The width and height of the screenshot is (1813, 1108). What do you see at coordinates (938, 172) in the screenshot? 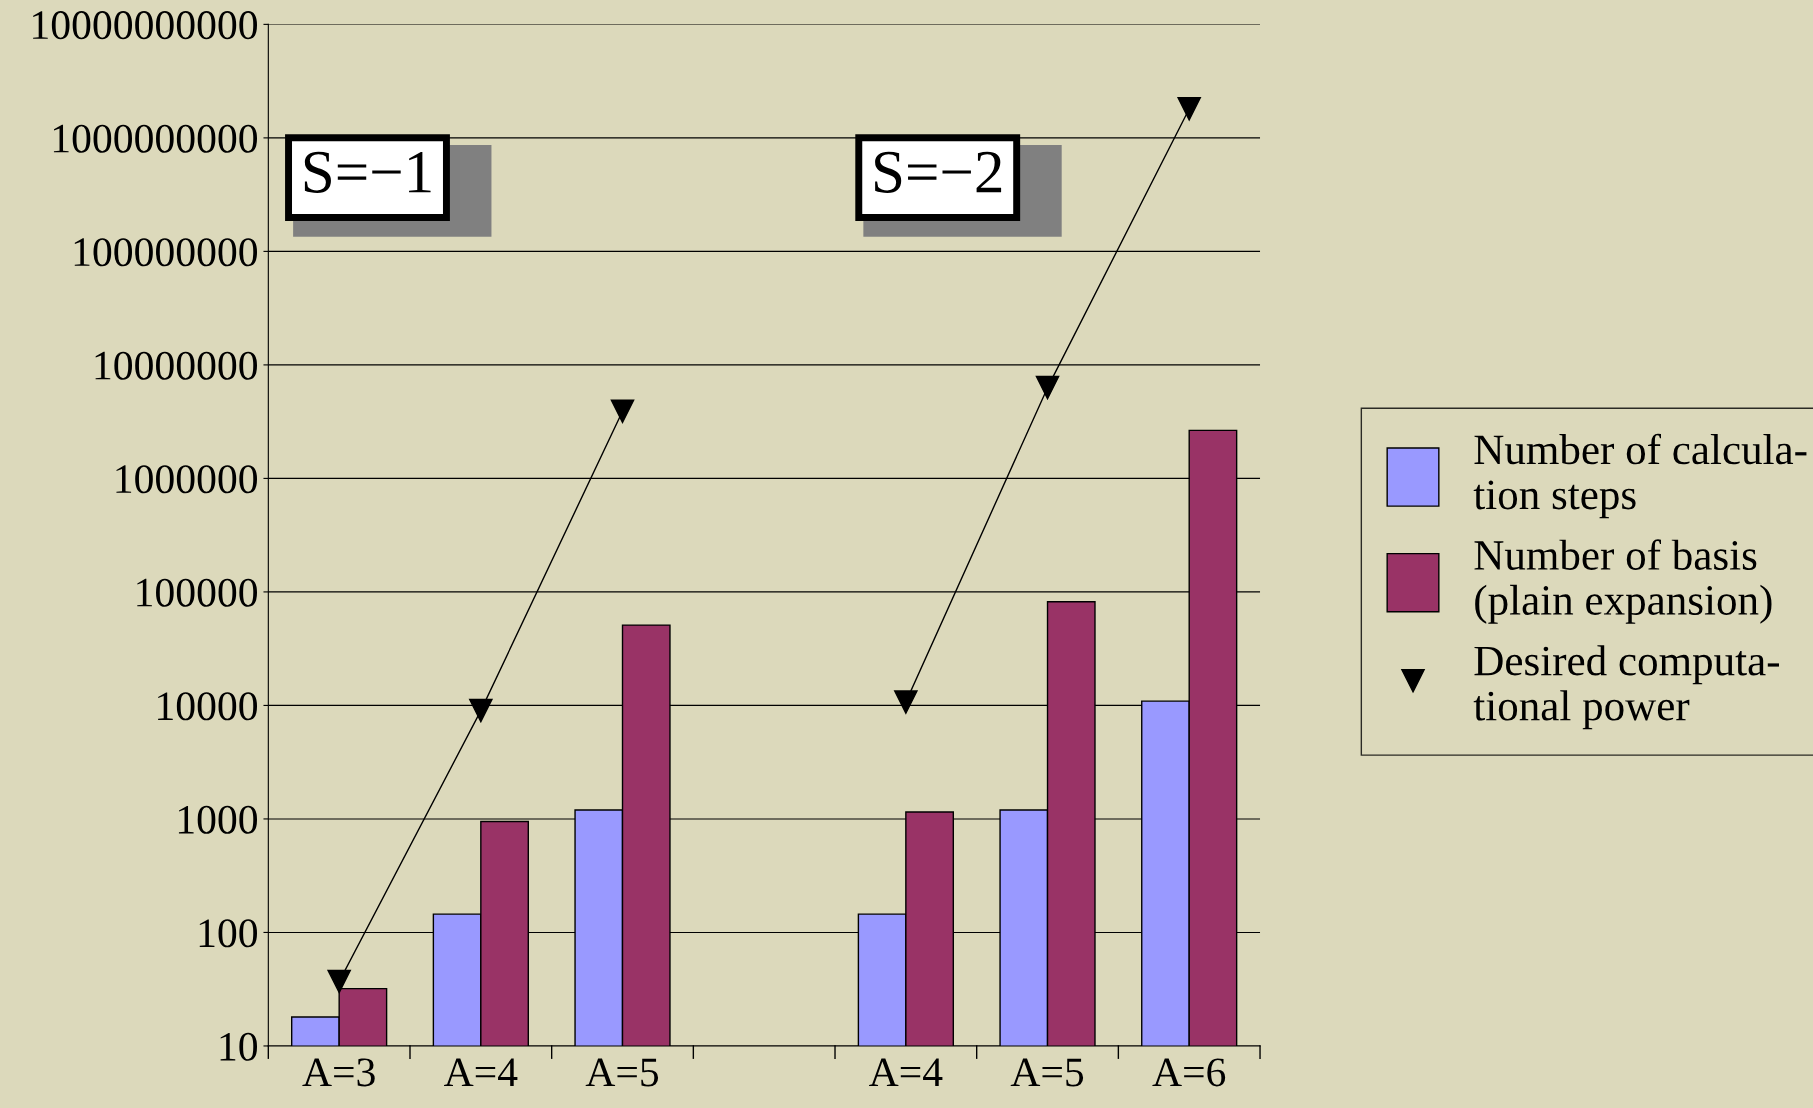
I see `annotation: S=−2` at bounding box center [938, 172].